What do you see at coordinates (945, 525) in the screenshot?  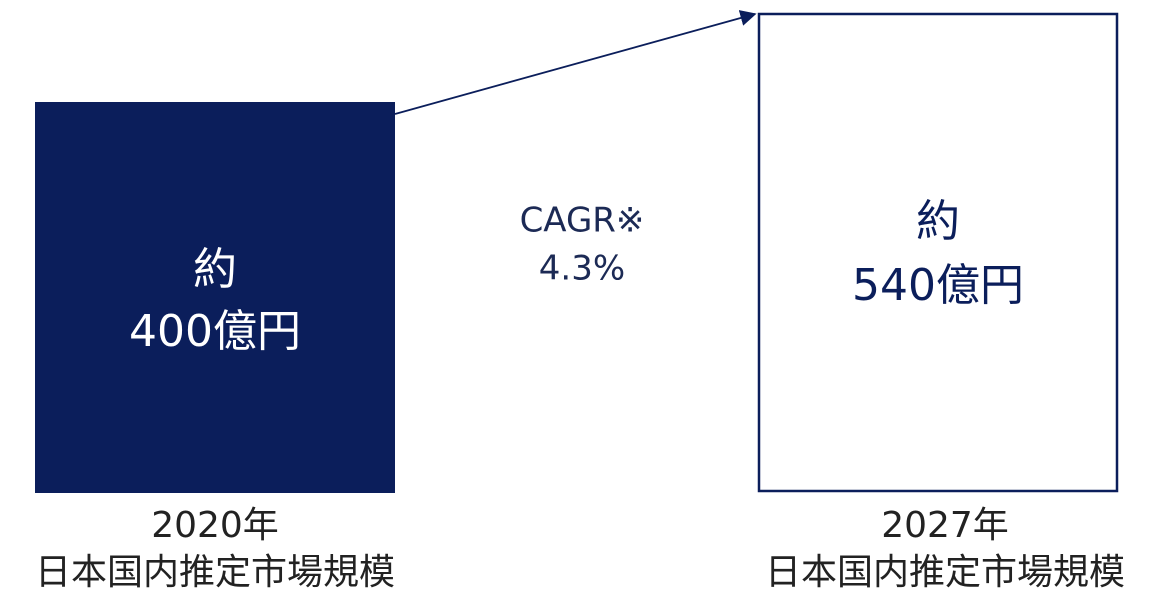 I see `caption-year: 2027年` at bounding box center [945, 525].